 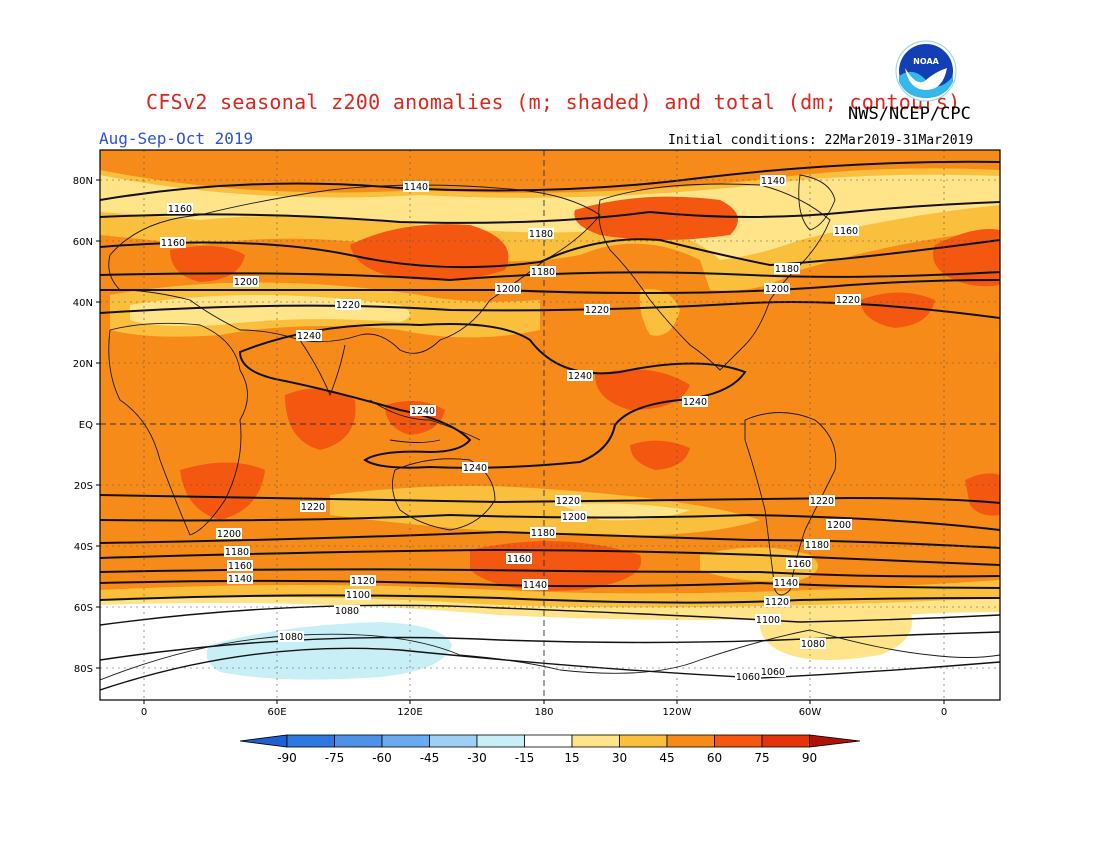 I want to click on lat-label: 60N, so click(x=83, y=242).